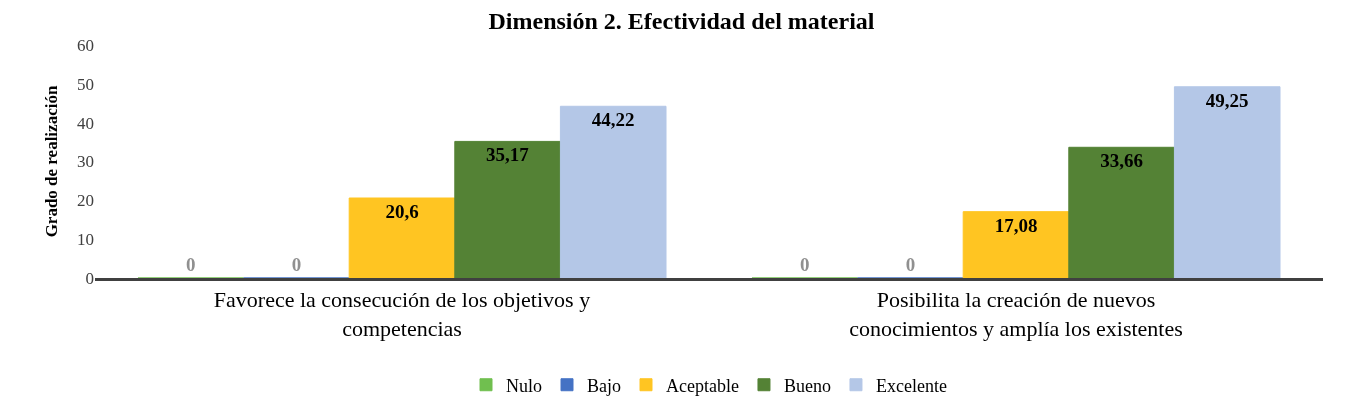 Image resolution: width=1363 pixels, height=416 pixels. Describe the element at coordinates (85, 240) in the screenshot. I see `y-tick-label: 10` at that location.